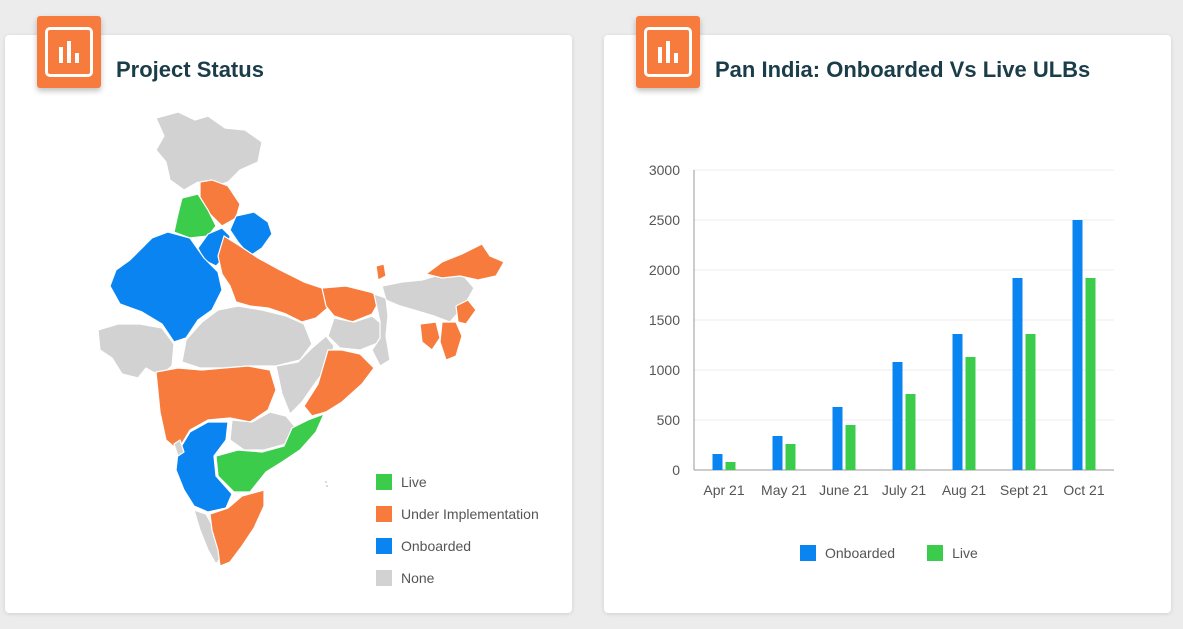 Image resolution: width=1183 pixels, height=629 pixels. Describe the element at coordinates (339, 383) in the screenshot. I see `map-region-odisha` at that location.